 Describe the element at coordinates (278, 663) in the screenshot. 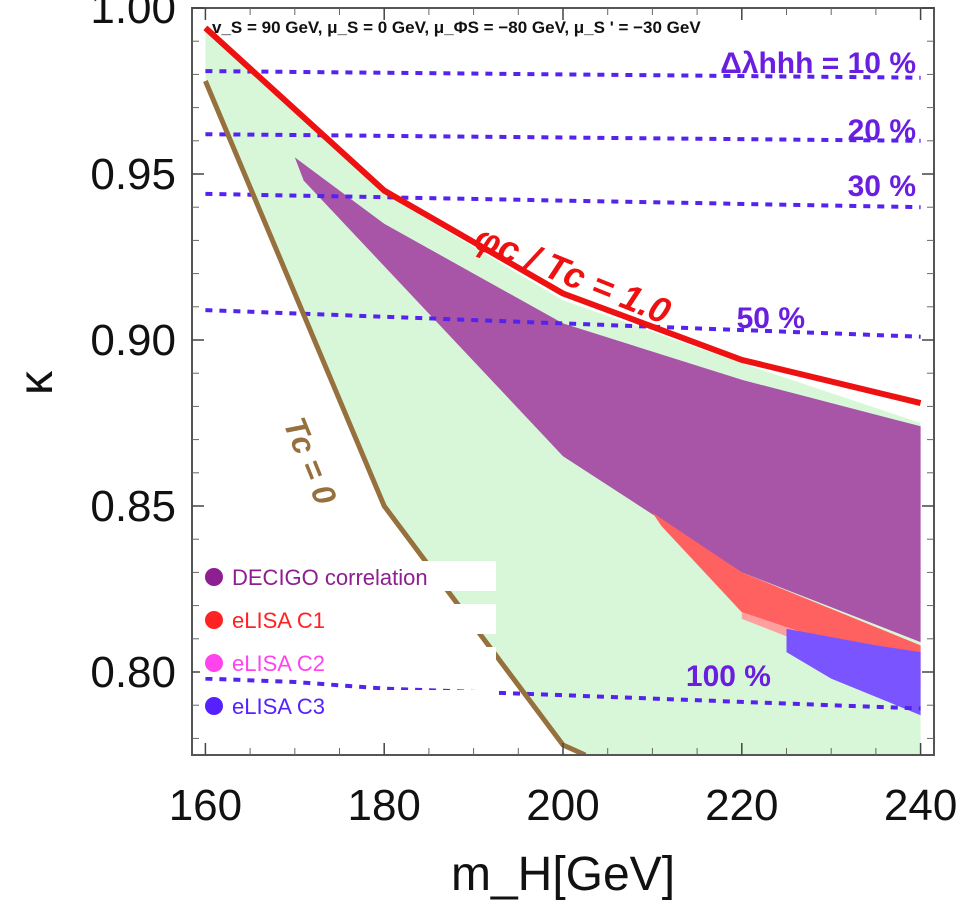

I see `legend-label: eLISA C2` at that location.